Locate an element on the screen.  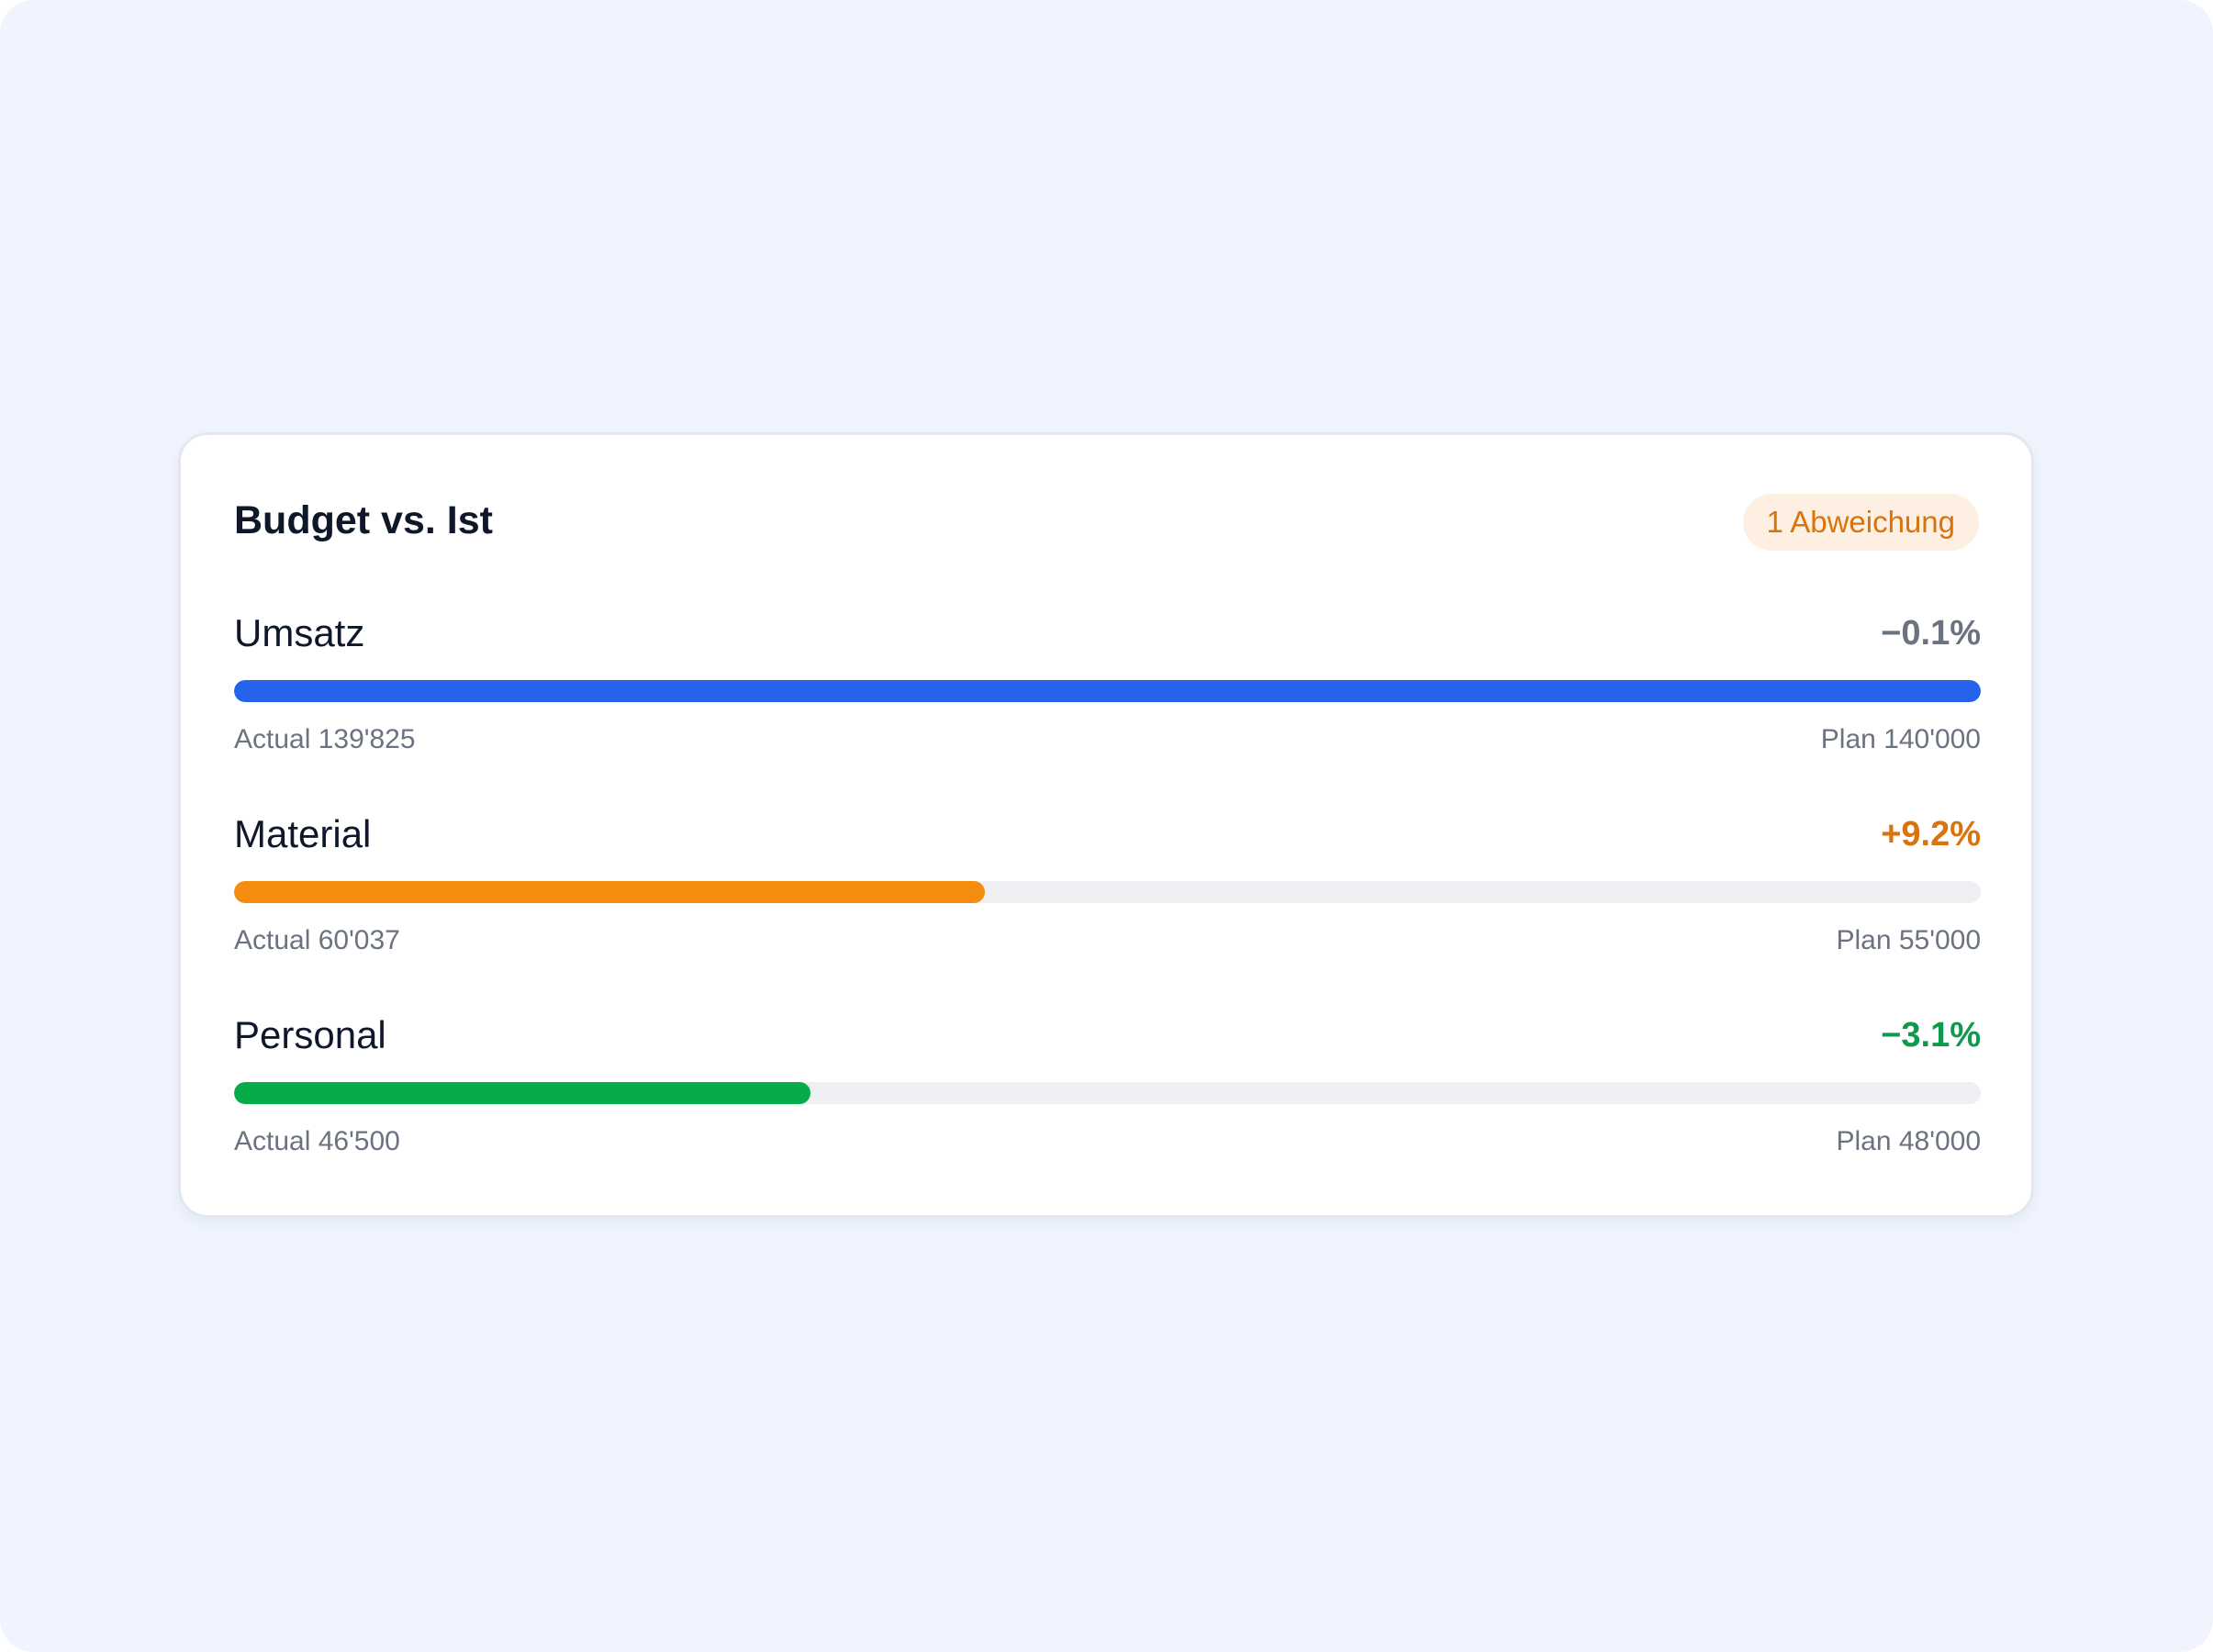
card-title: Budget vs. Ist is located at coordinates (363, 520).